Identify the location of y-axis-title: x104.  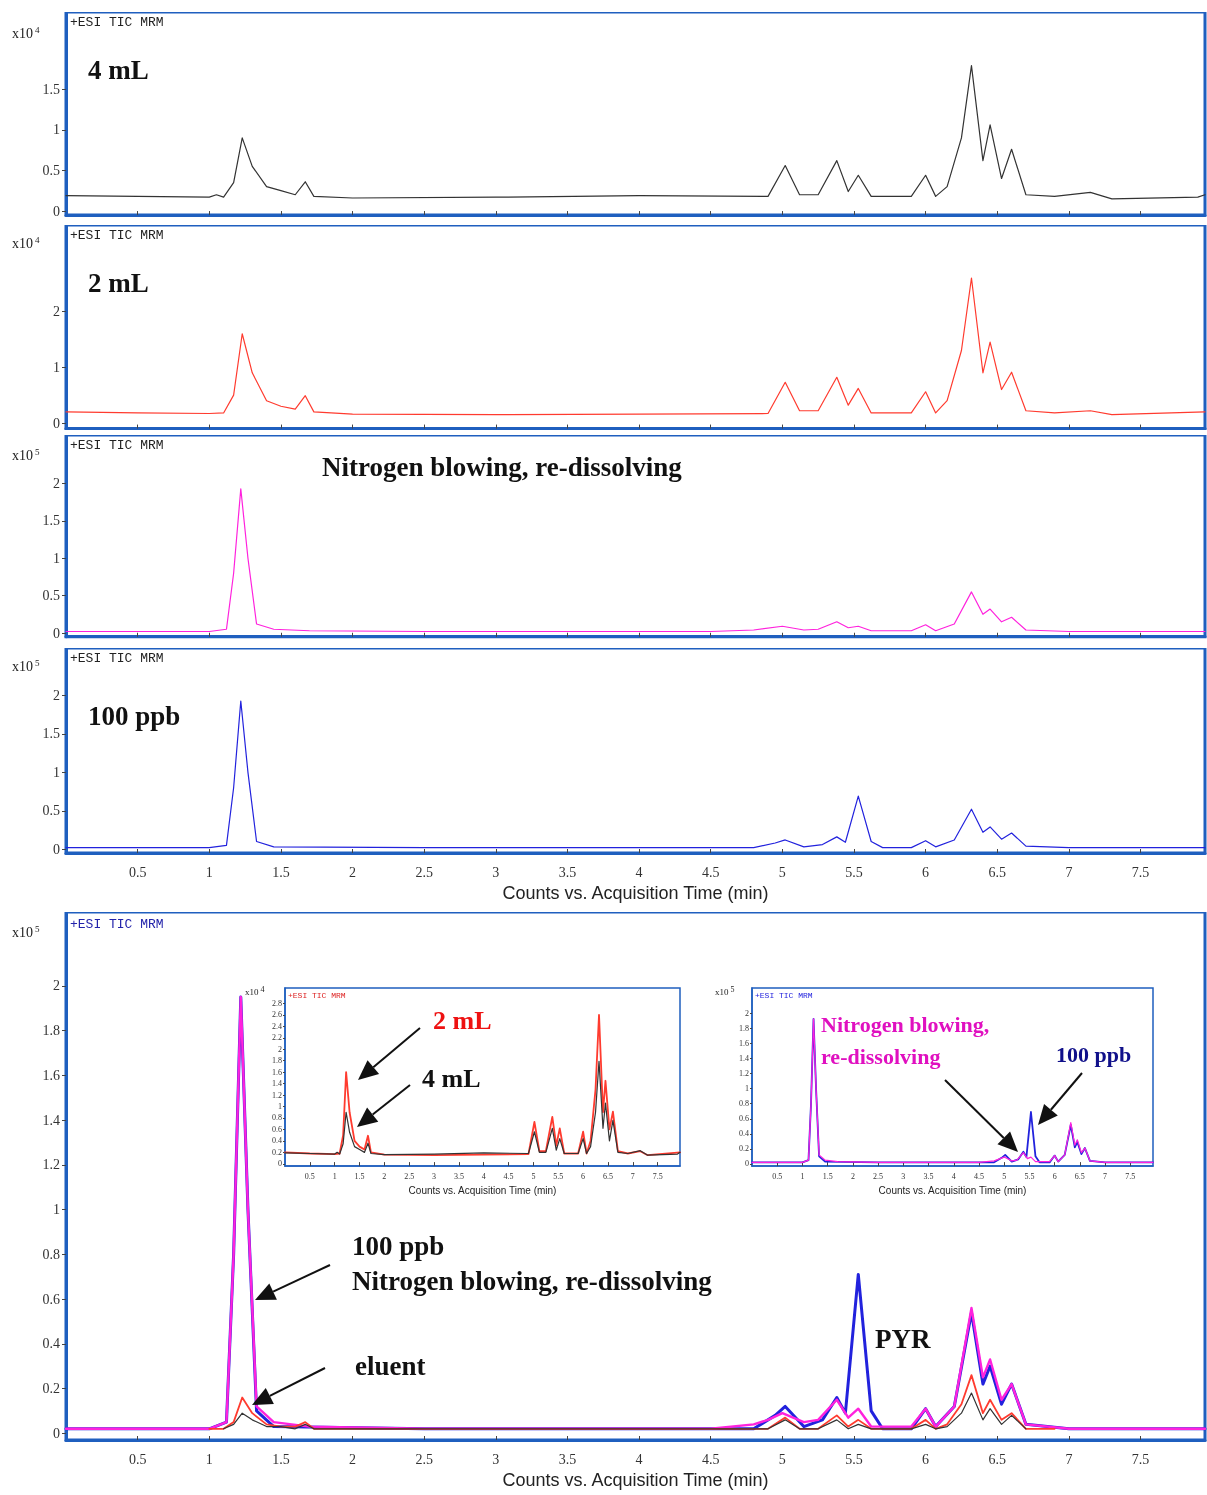
(255, 990).